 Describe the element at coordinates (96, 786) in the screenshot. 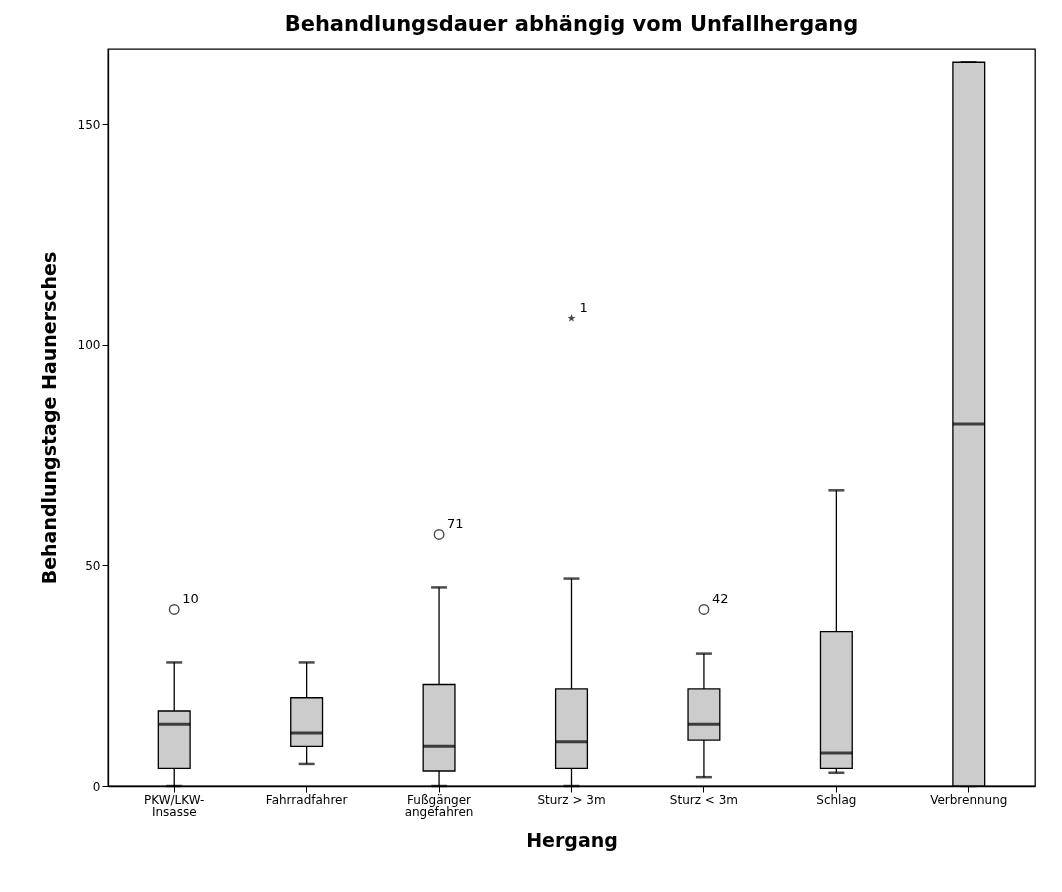

I see `y-tick-label: 0` at that location.